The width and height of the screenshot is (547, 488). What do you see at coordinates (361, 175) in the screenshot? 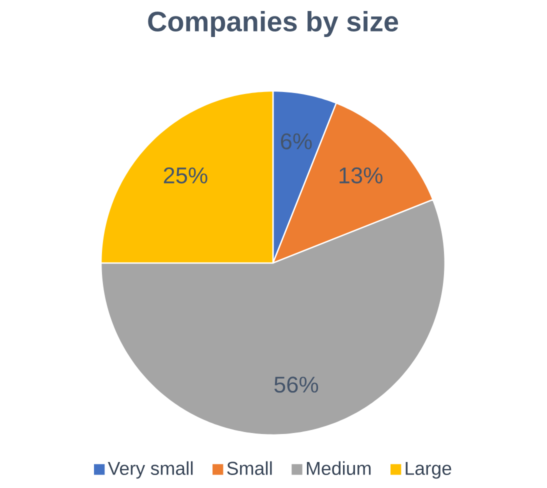
I see `data-label: 13%` at bounding box center [361, 175].